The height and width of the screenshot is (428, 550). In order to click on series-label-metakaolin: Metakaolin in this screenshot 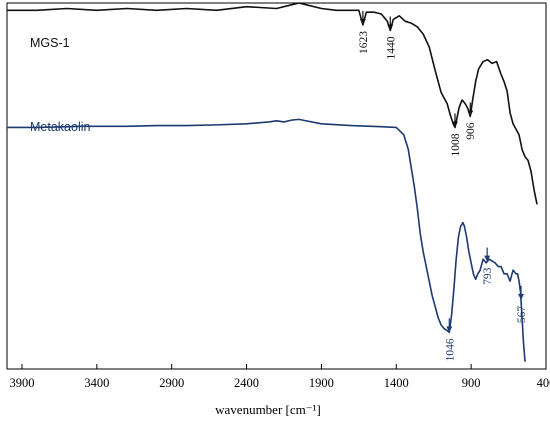, I will do `click(60, 127)`.